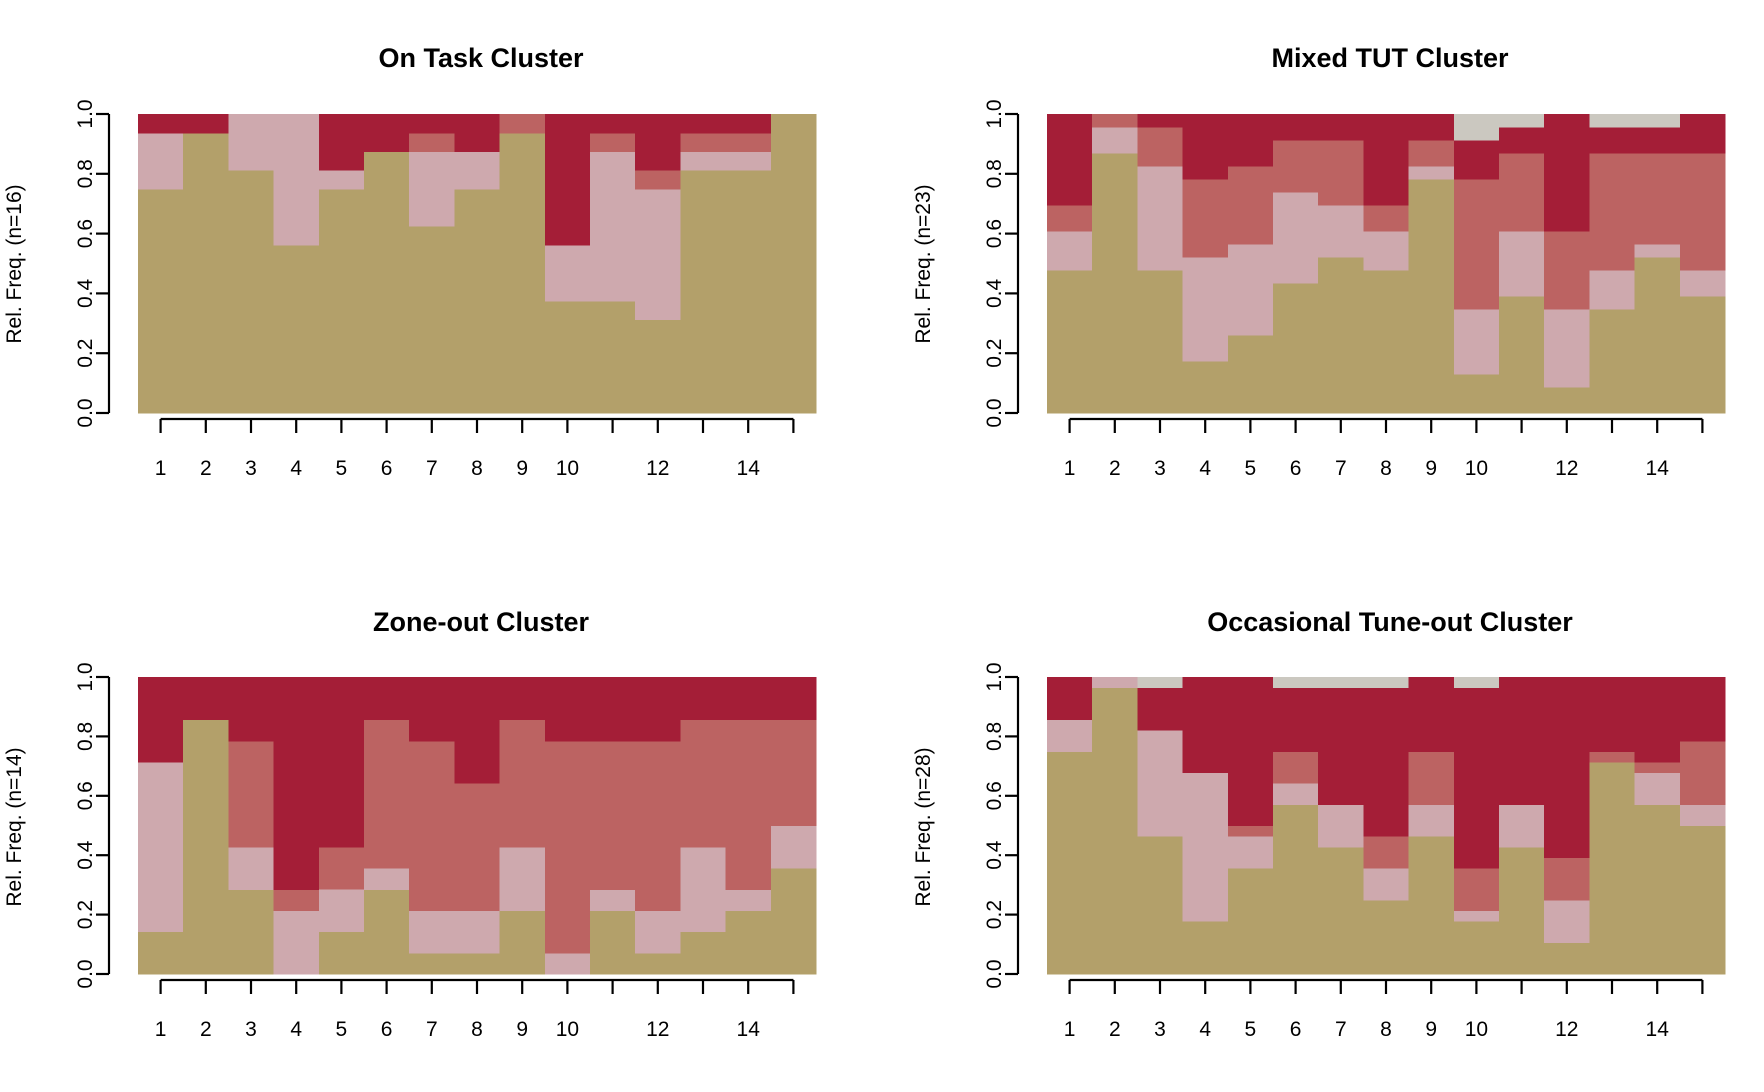 The height and width of the screenshot is (1092, 1764). Describe the element at coordinates (85, 914) in the screenshot. I see `y-tick-label: 0.2` at that location.